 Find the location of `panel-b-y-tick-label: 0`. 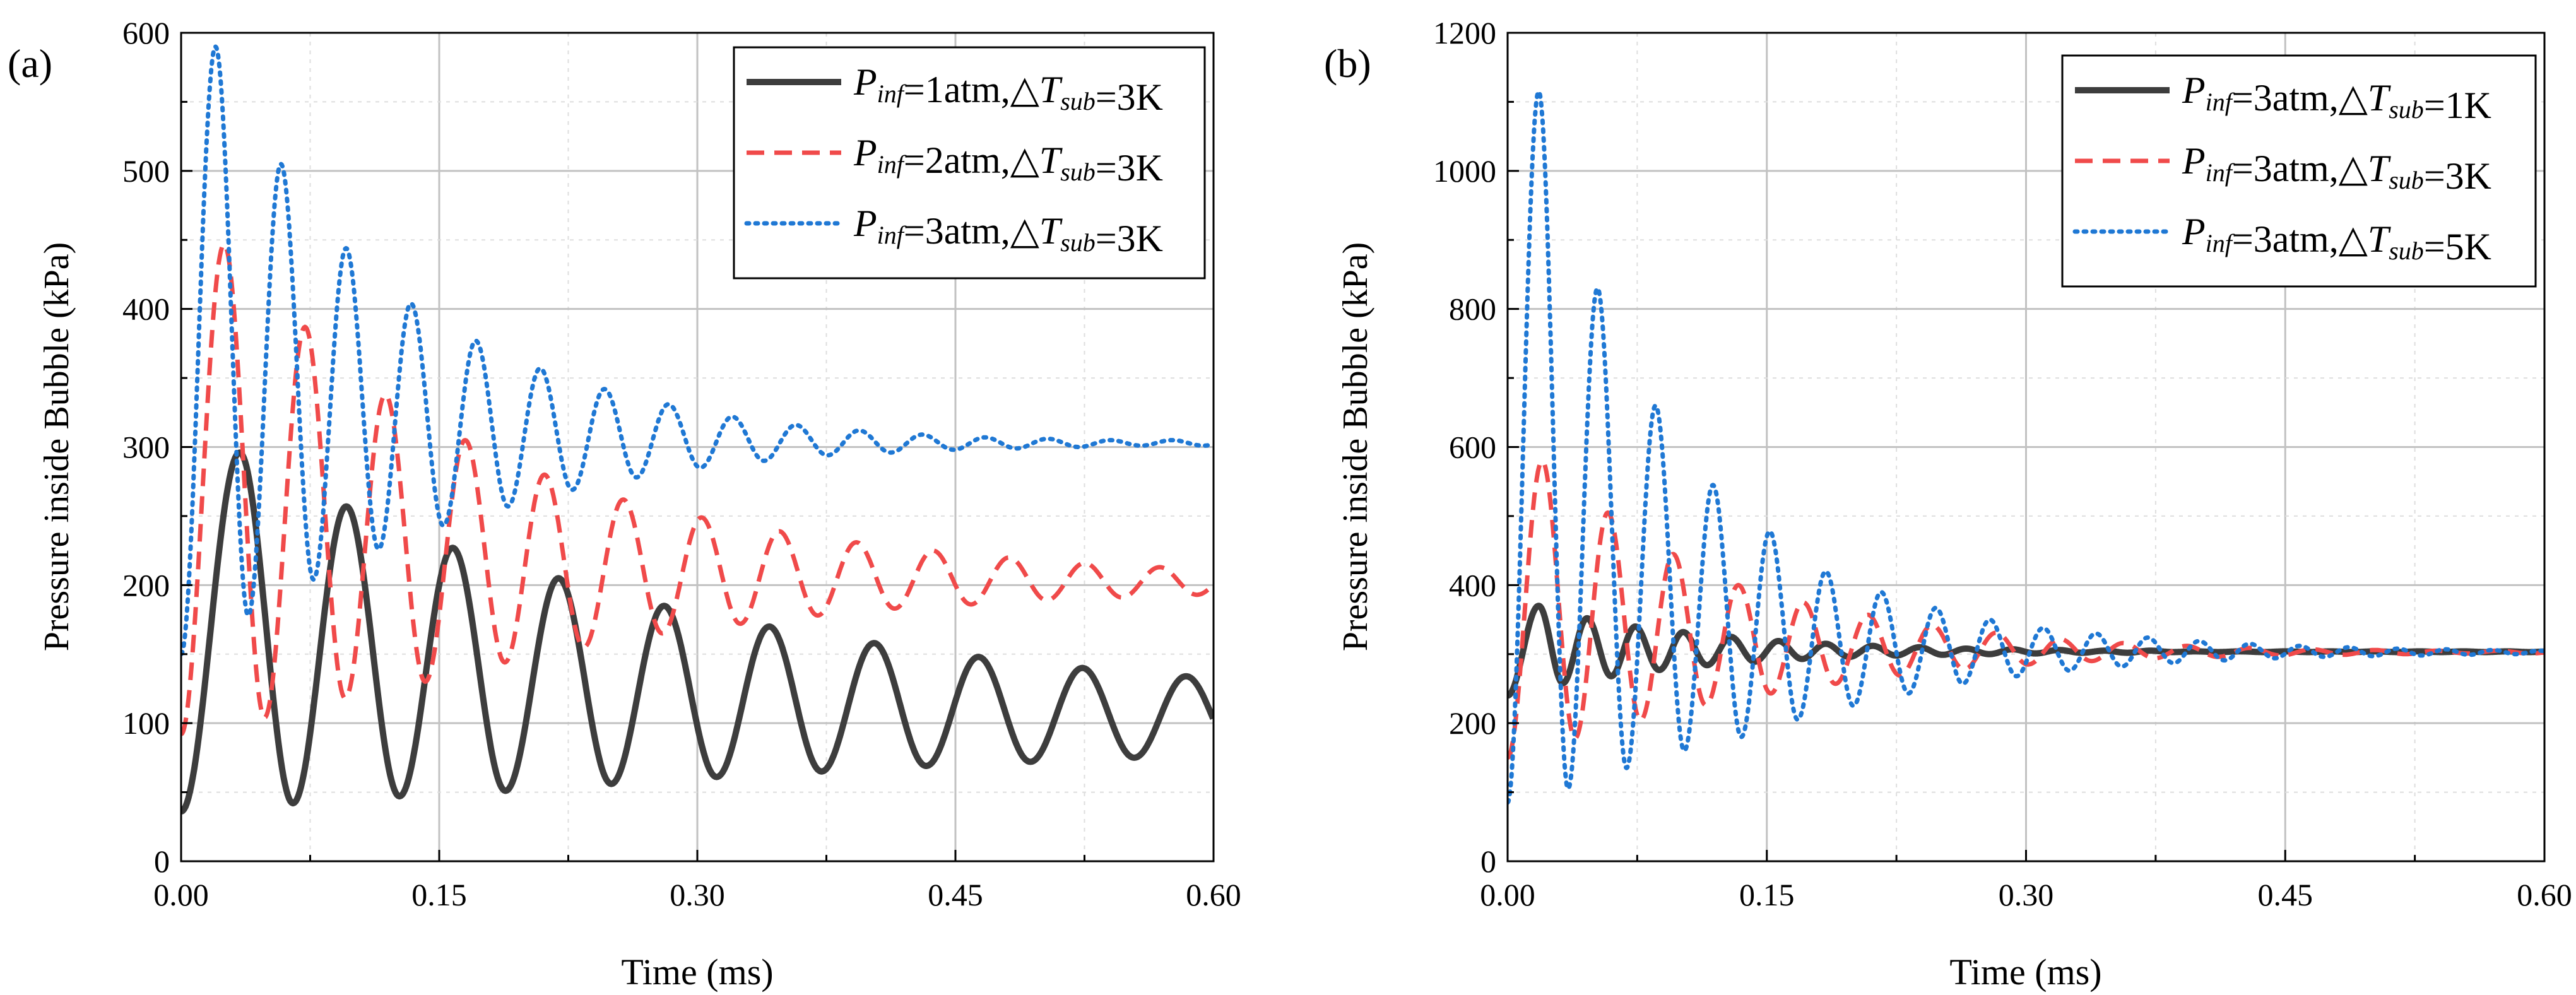

panel-b-y-tick-label: 0 is located at coordinates (1488, 861).